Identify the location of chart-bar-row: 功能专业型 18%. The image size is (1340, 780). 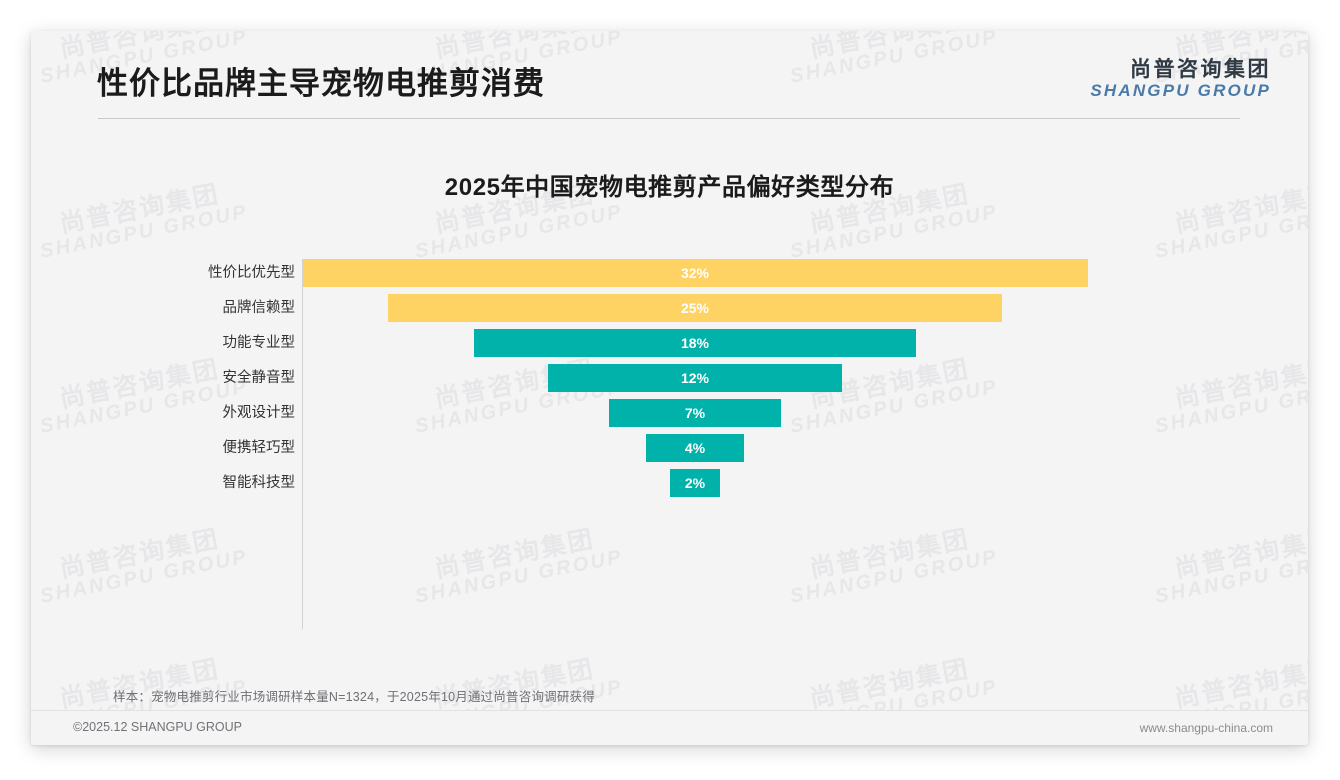
(669, 343).